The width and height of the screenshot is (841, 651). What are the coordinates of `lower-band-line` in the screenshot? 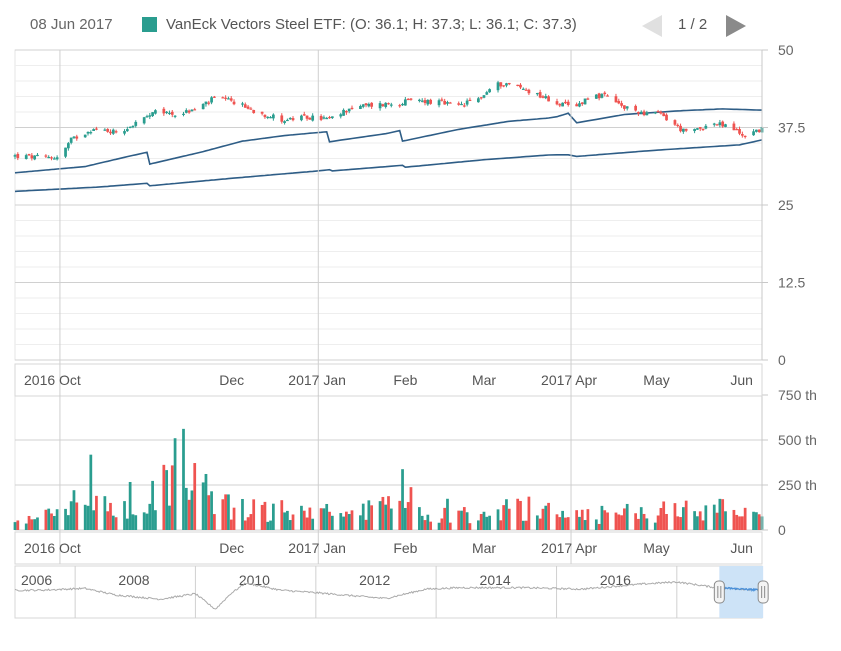 It's located at (388, 166).